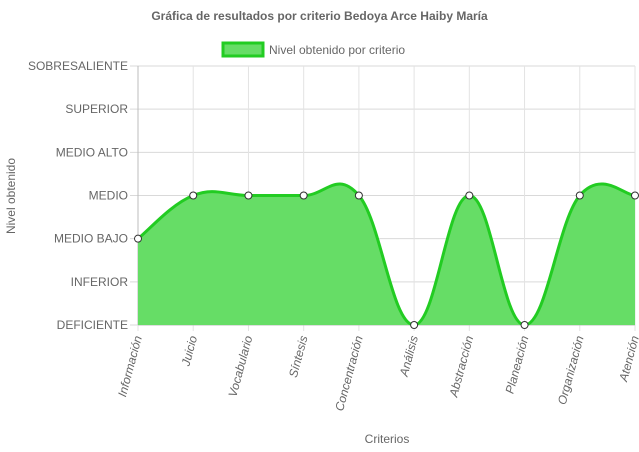 The image size is (639, 452). What do you see at coordinates (92, 152) in the screenshot?
I see `y-tick-label: MEDIO ALTO` at bounding box center [92, 152].